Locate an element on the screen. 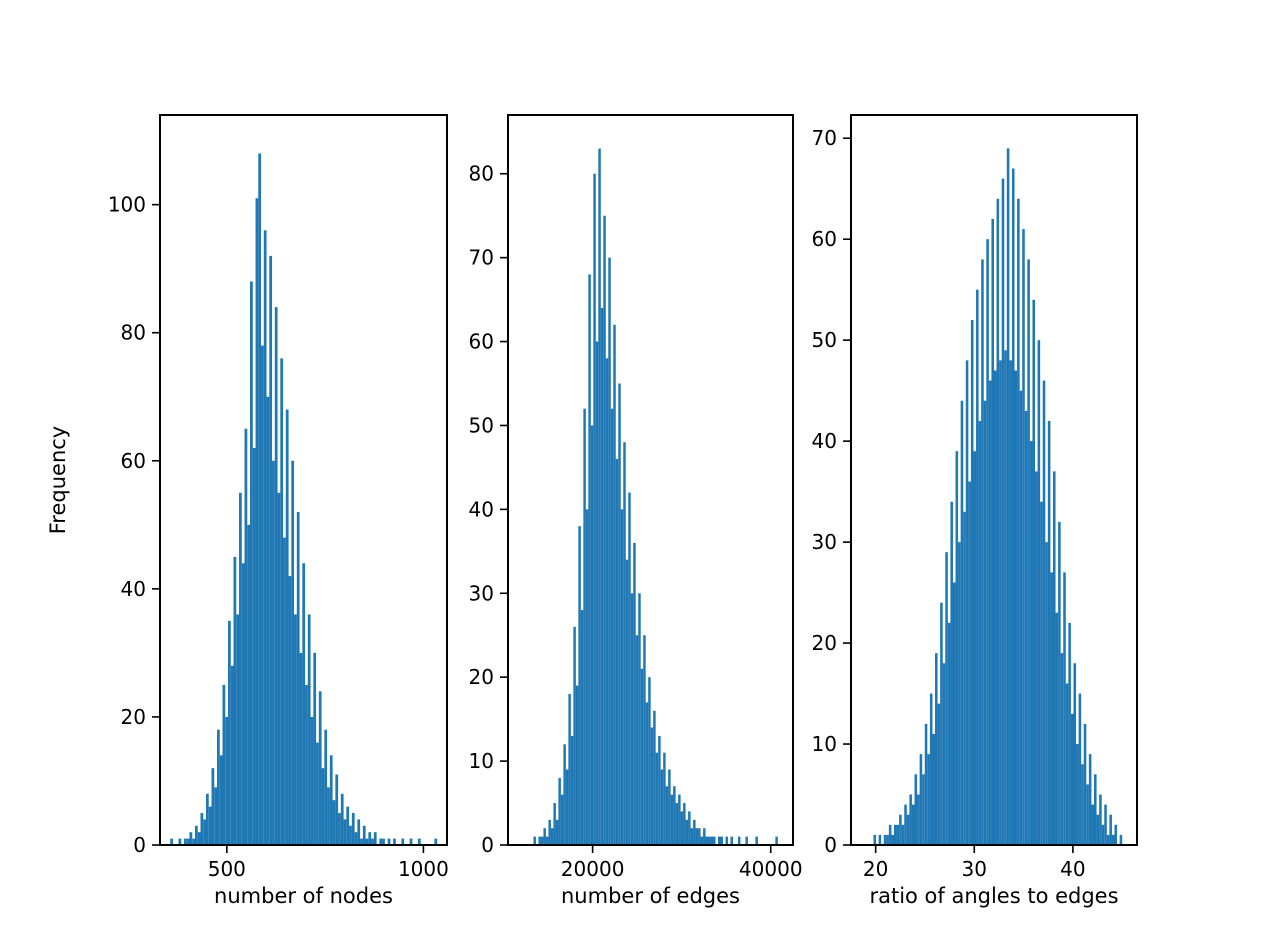  y-tick-label: 20 is located at coordinates (824, 643).